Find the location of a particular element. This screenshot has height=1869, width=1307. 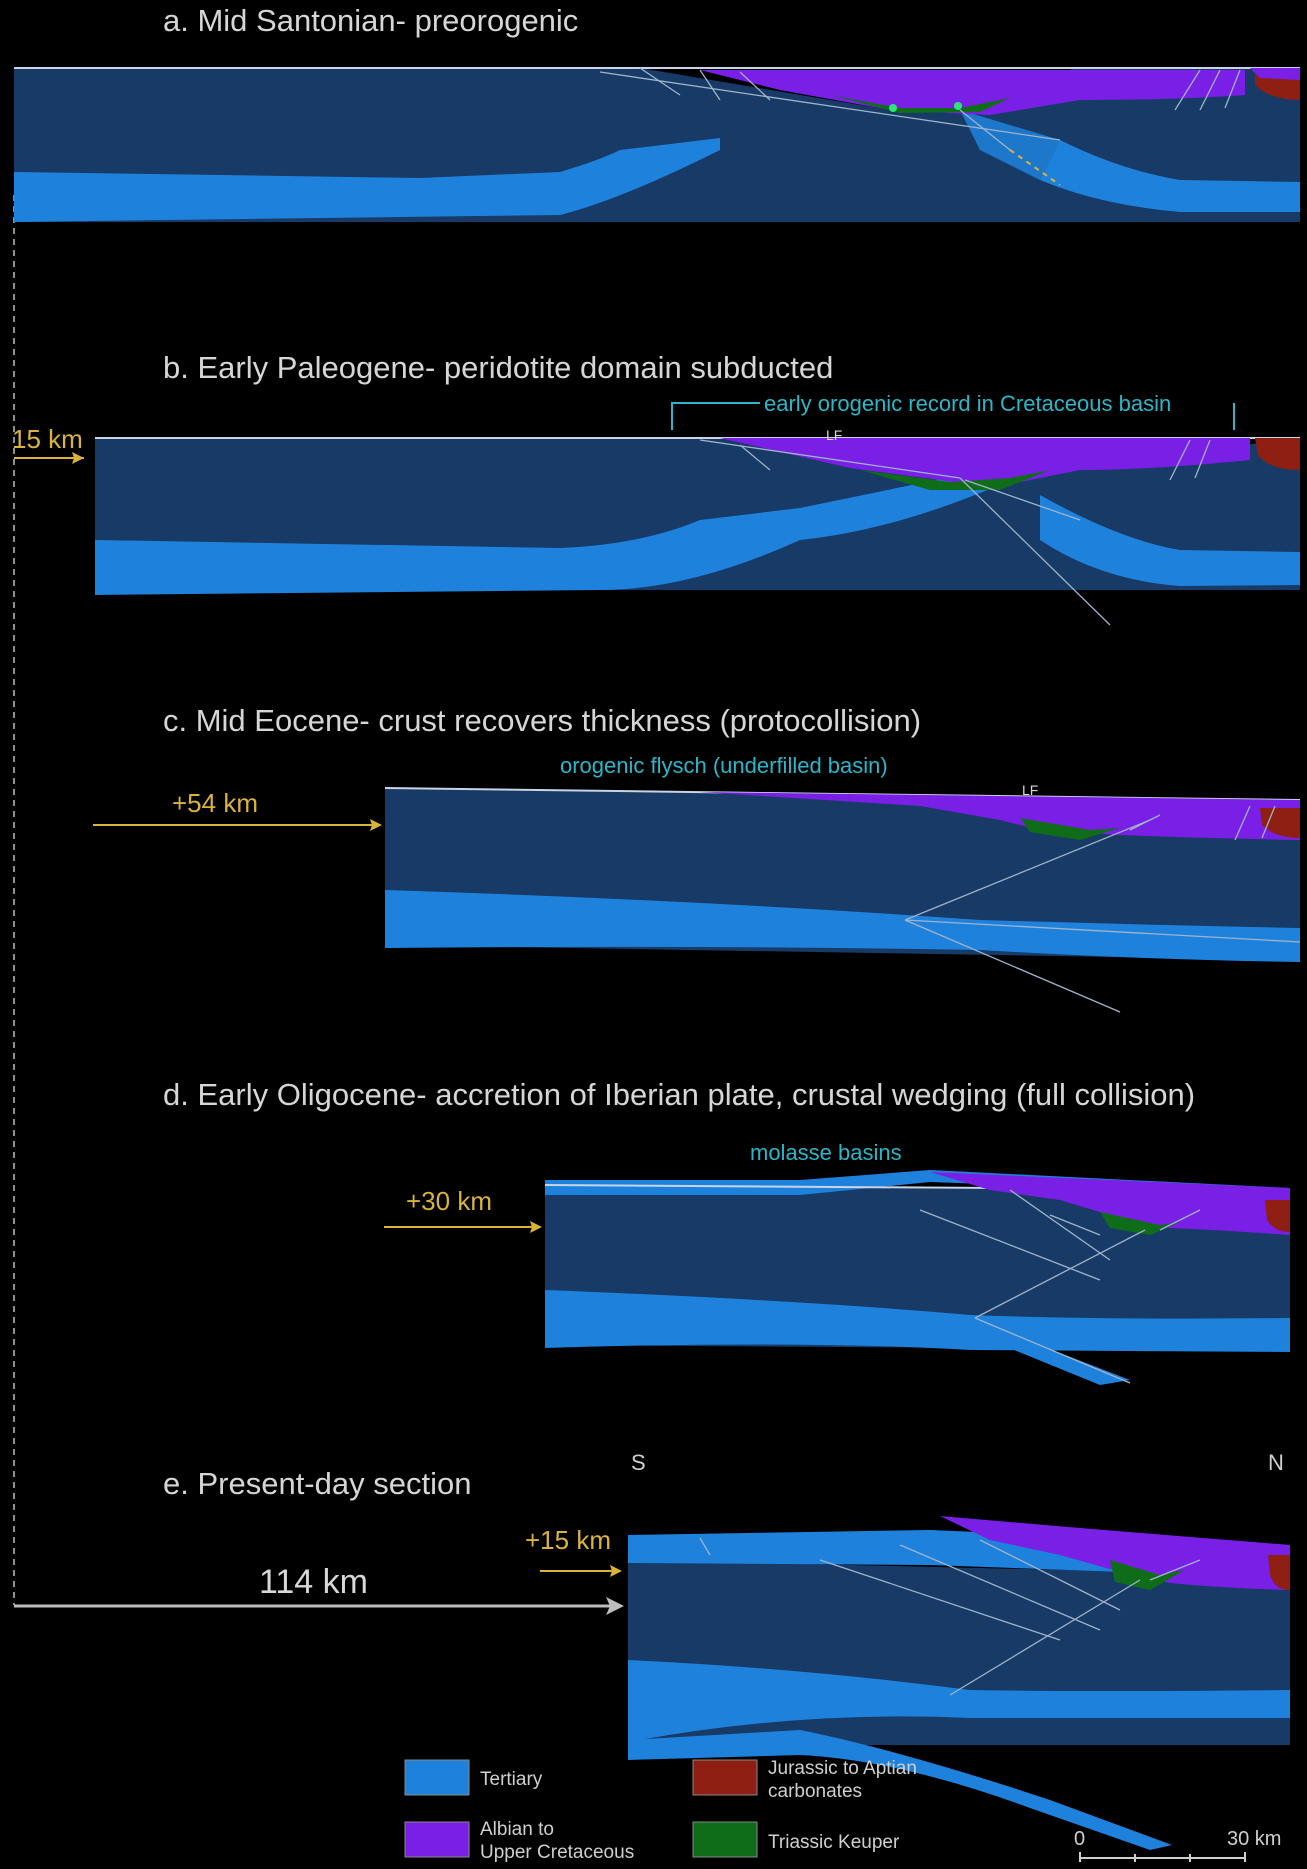

panel-e-triassic is located at coordinates (1147, 1575).